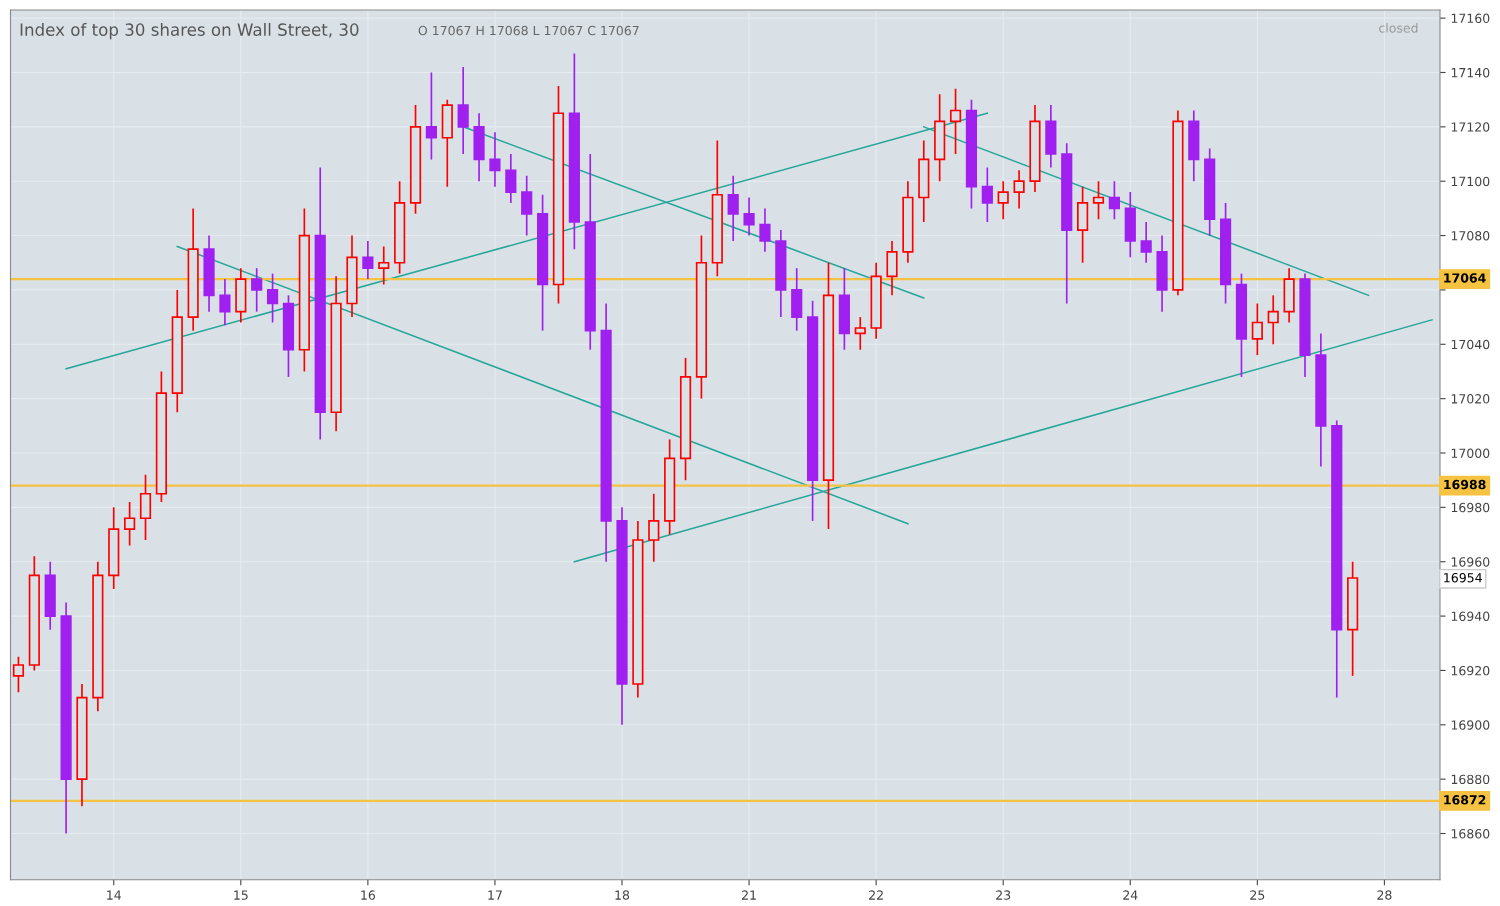 The image size is (1500, 906). Describe the element at coordinates (114, 895) in the screenshot. I see `x-tick-label: 14` at that location.